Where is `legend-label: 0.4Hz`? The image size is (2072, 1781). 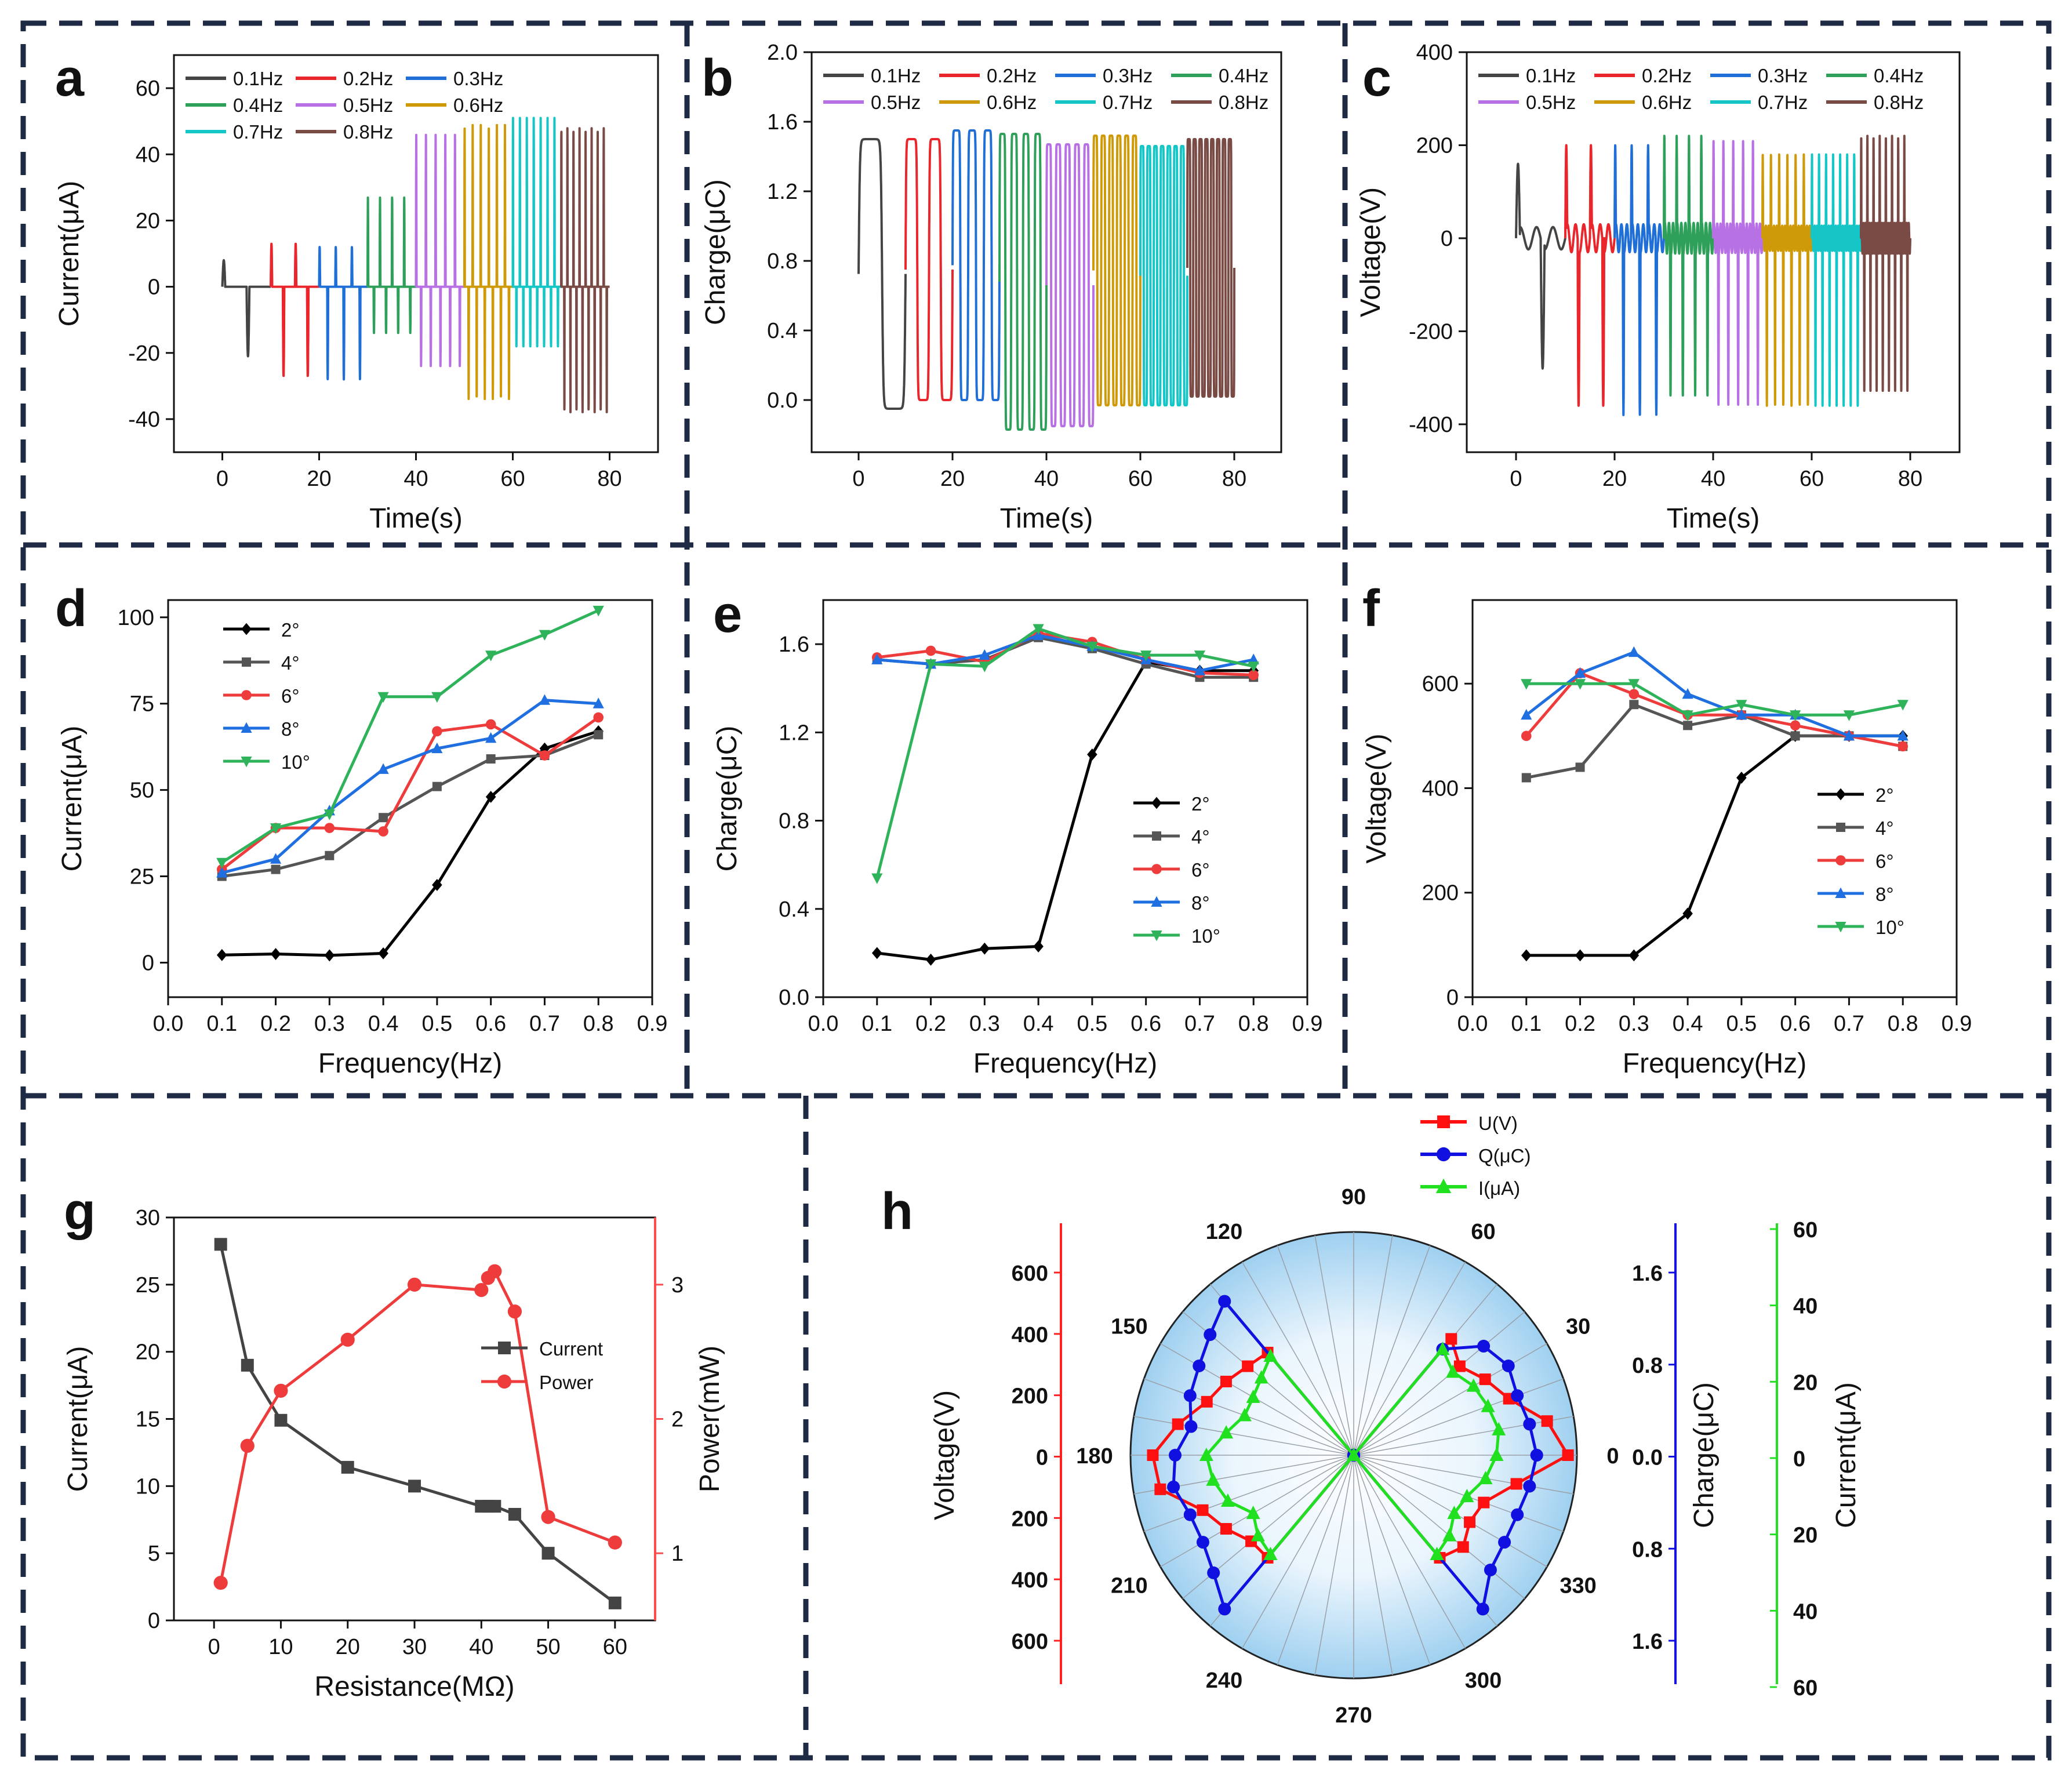
legend-label: 0.4Hz is located at coordinates (1243, 75).